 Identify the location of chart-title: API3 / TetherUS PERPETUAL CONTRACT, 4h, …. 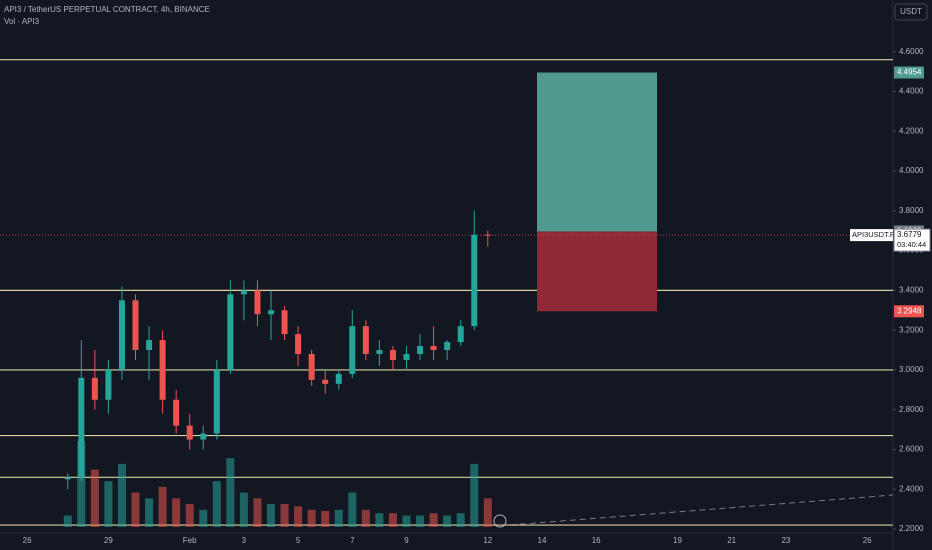
(107, 9).